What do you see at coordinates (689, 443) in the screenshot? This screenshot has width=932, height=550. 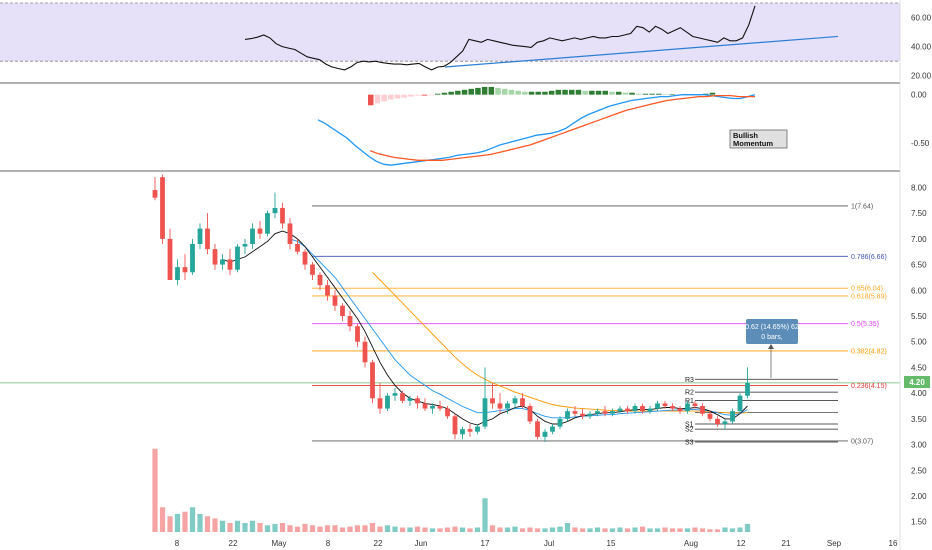 I see `pivot-level-label: S3` at bounding box center [689, 443].